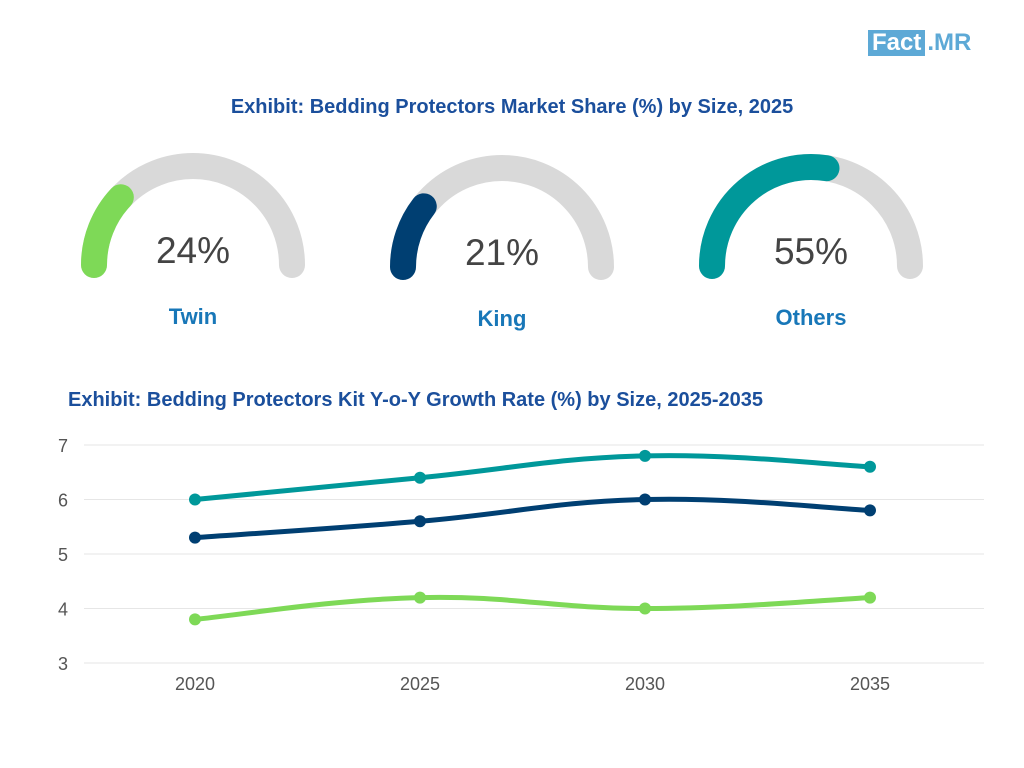  What do you see at coordinates (870, 684) in the screenshot?
I see `x-tick-label: 2035` at bounding box center [870, 684].